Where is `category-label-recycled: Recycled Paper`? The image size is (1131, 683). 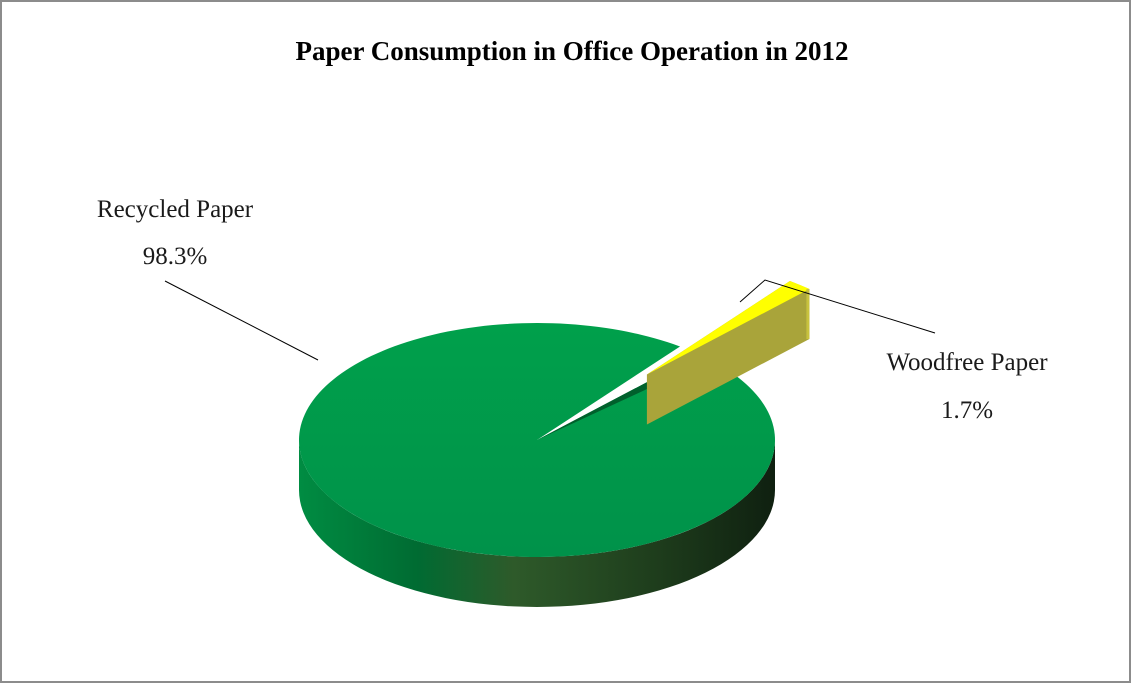
category-label-recycled: Recycled Paper is located at coordinates (175, 209).